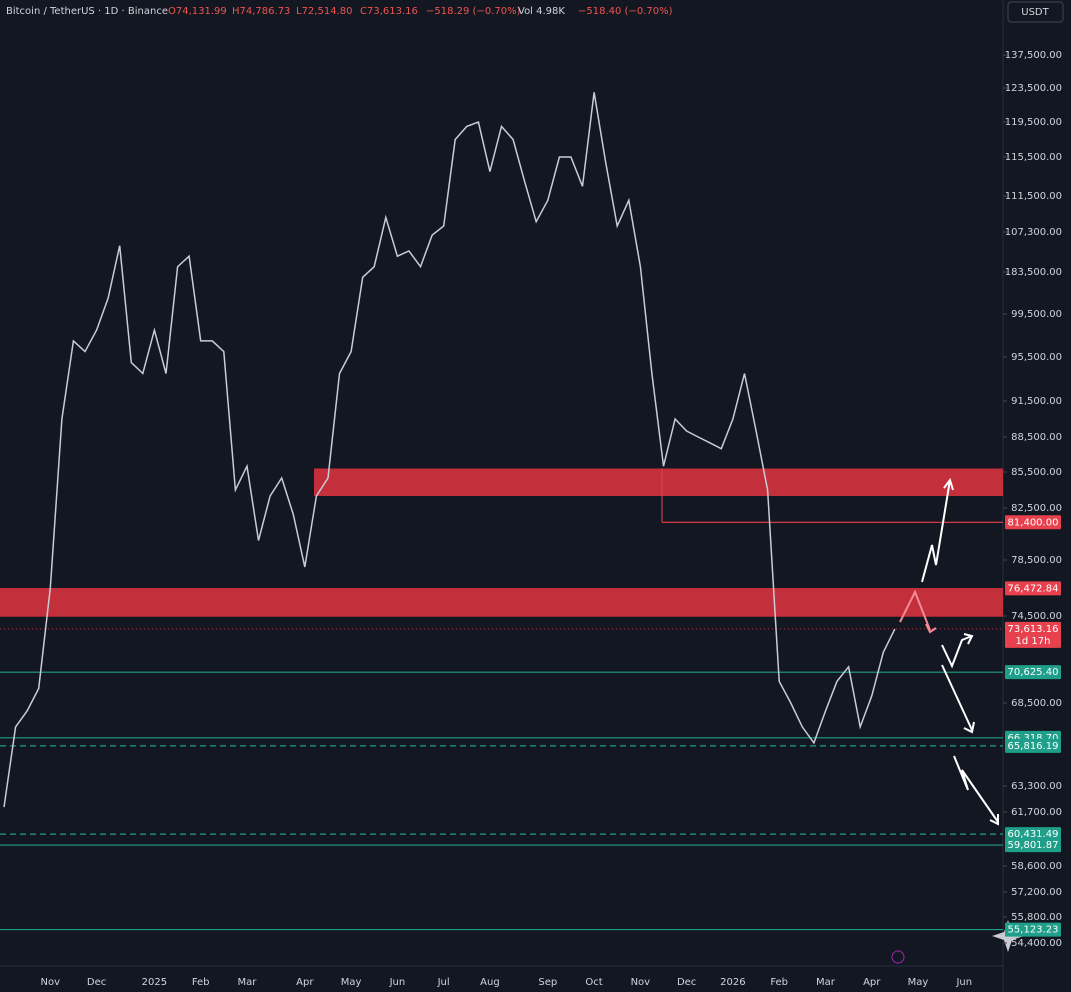 This screenshot has height=992, width=1071. What do you see at coordinates (261, 11) in the screenshot?
I see `high: H74,786.73` at bounding box center [261, 11].